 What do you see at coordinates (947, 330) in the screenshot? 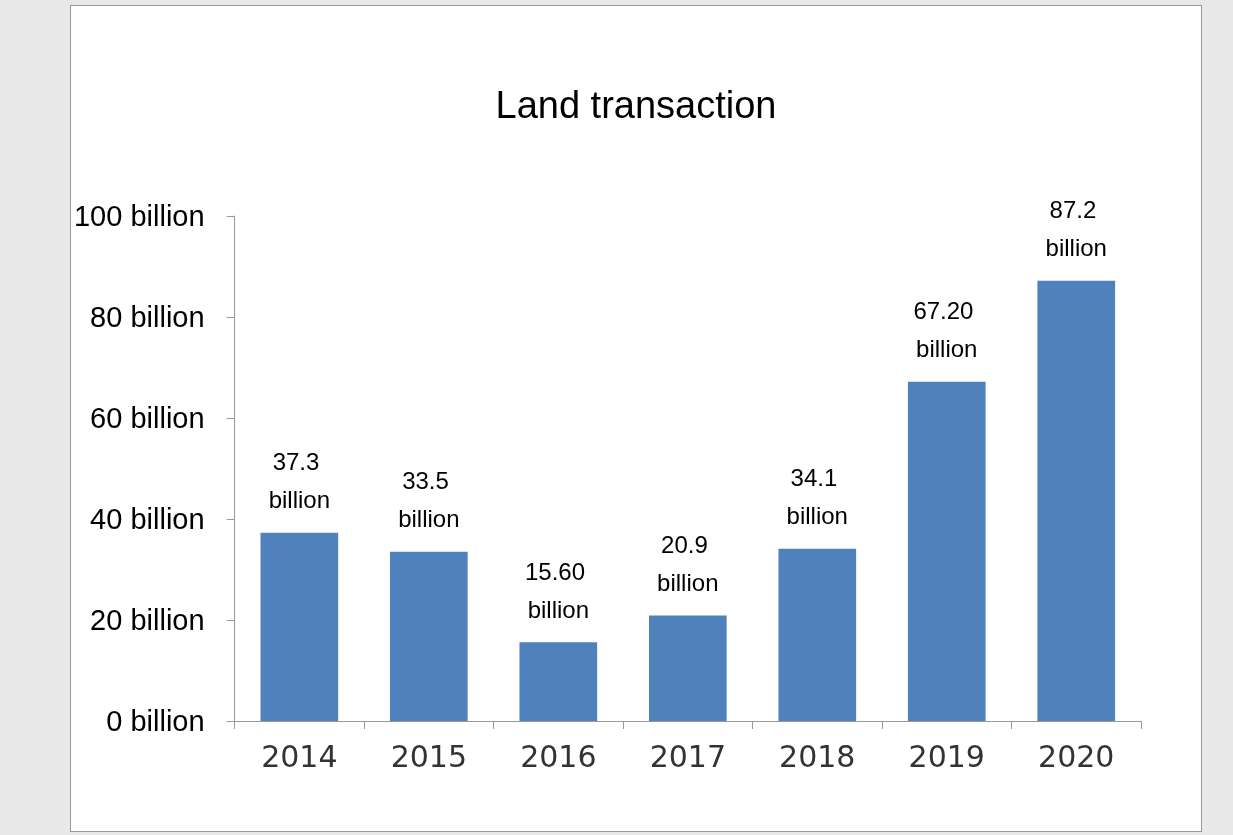
I see `data-label: 67.20 billion` at bounding box center [947, 330].